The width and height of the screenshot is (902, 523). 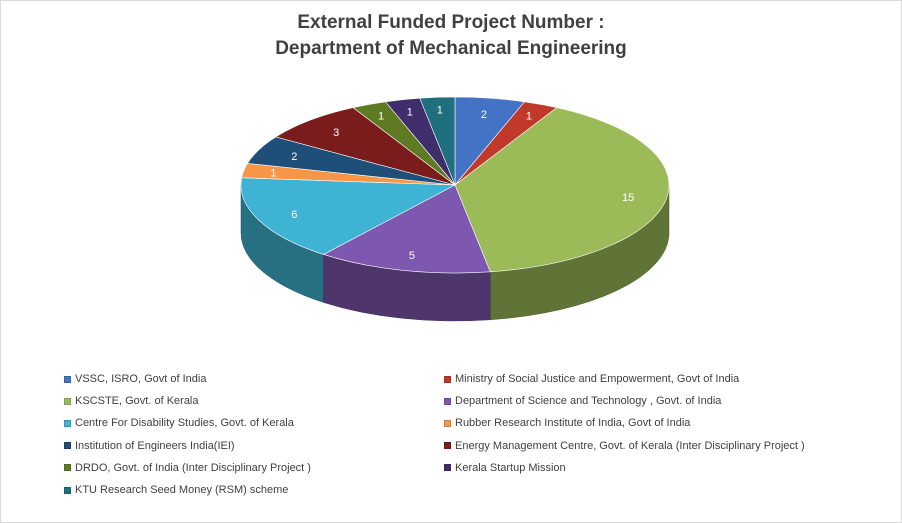 What do you see at coordinates (381, 117) in the screenshot?
I see `data-label-9: 1` at bounding box center [381, 117].